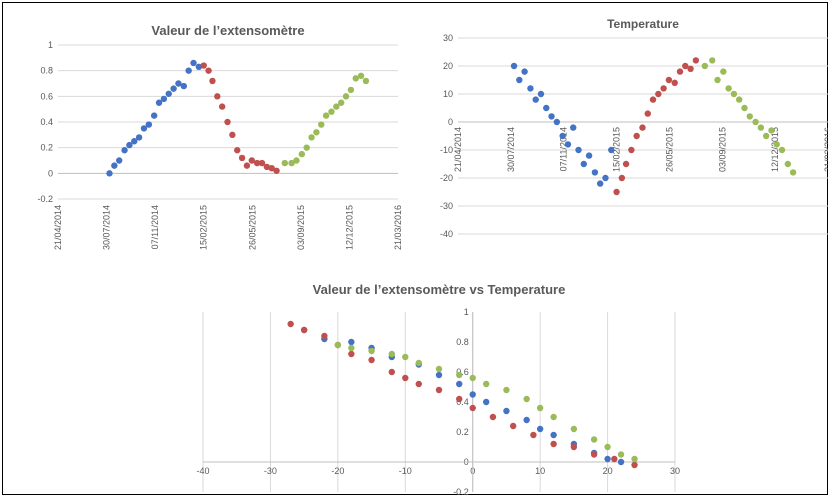 This screenshot has height=499, width=832. Describe the element at coordinates (466, 312) in the screenshot. I see `y-tick-label: 1` at that location.